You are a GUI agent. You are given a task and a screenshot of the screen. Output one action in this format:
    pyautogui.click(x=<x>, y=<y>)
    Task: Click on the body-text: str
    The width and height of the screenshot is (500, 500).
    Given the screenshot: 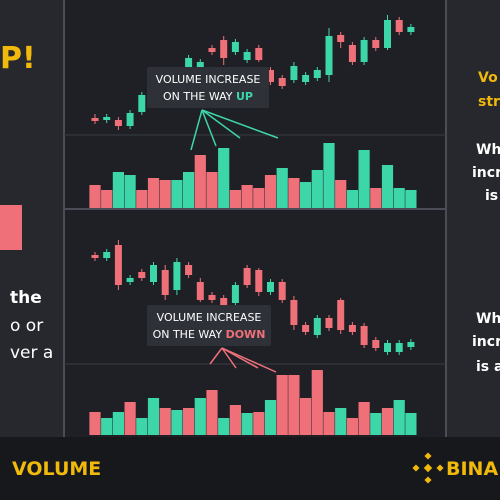 What is the action you would take?
    pyautogui.click(x=489, y=102)
    